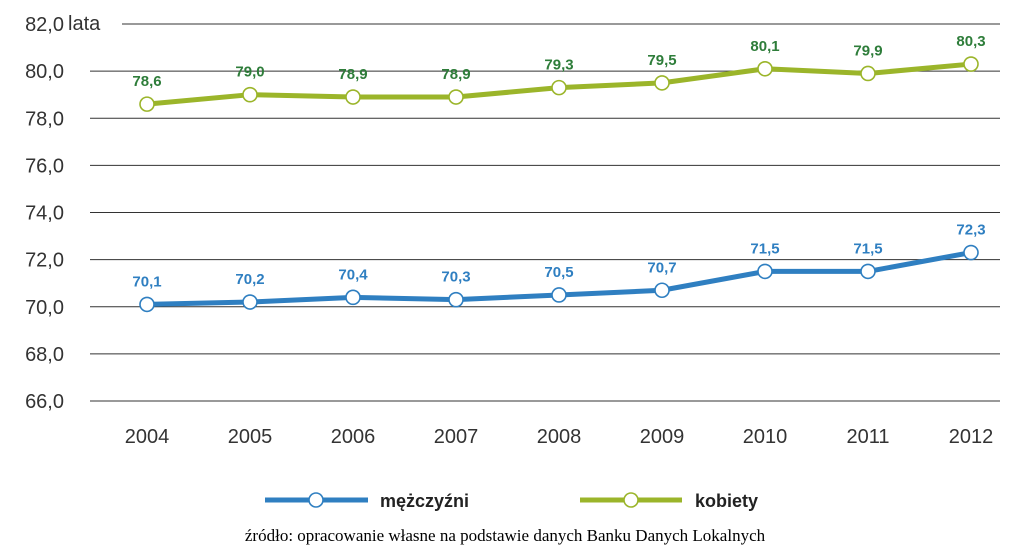 The width and height of the screenshot is (1011, 548). I want to click on x-tick-label: 2012, so click(971, 437).